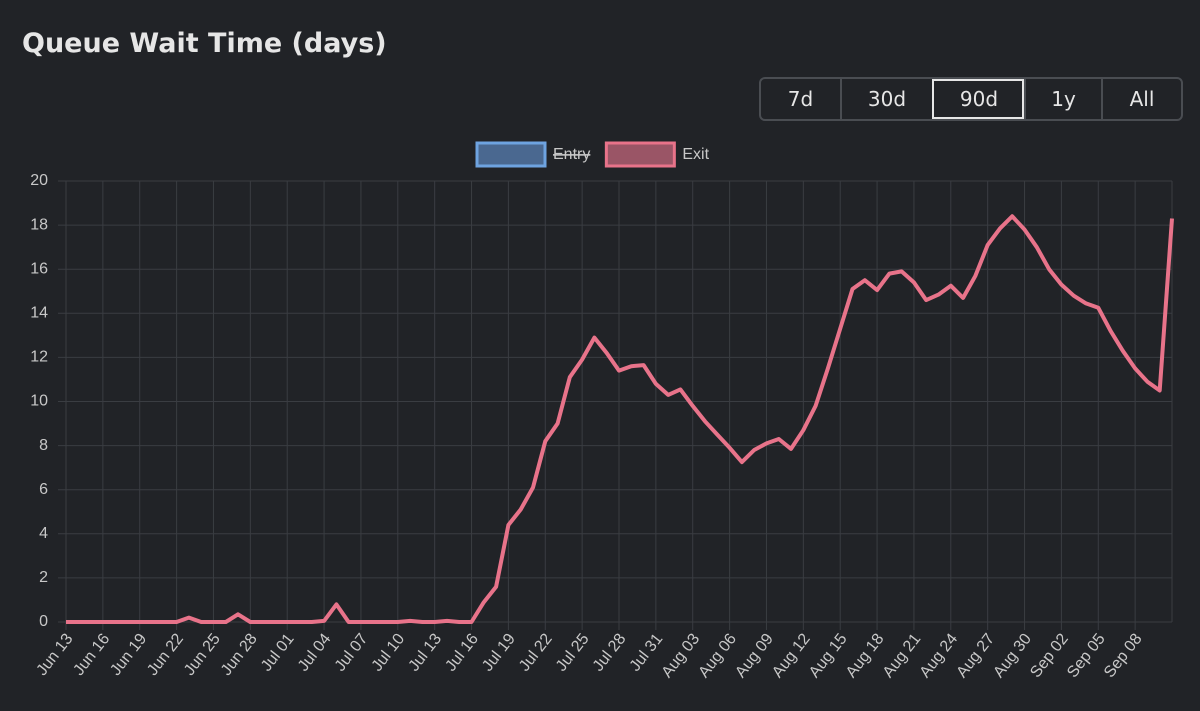 This screenshot has height=711, width=1200. I want to click on x-tick-label: Aug 06, so click(717, 656).